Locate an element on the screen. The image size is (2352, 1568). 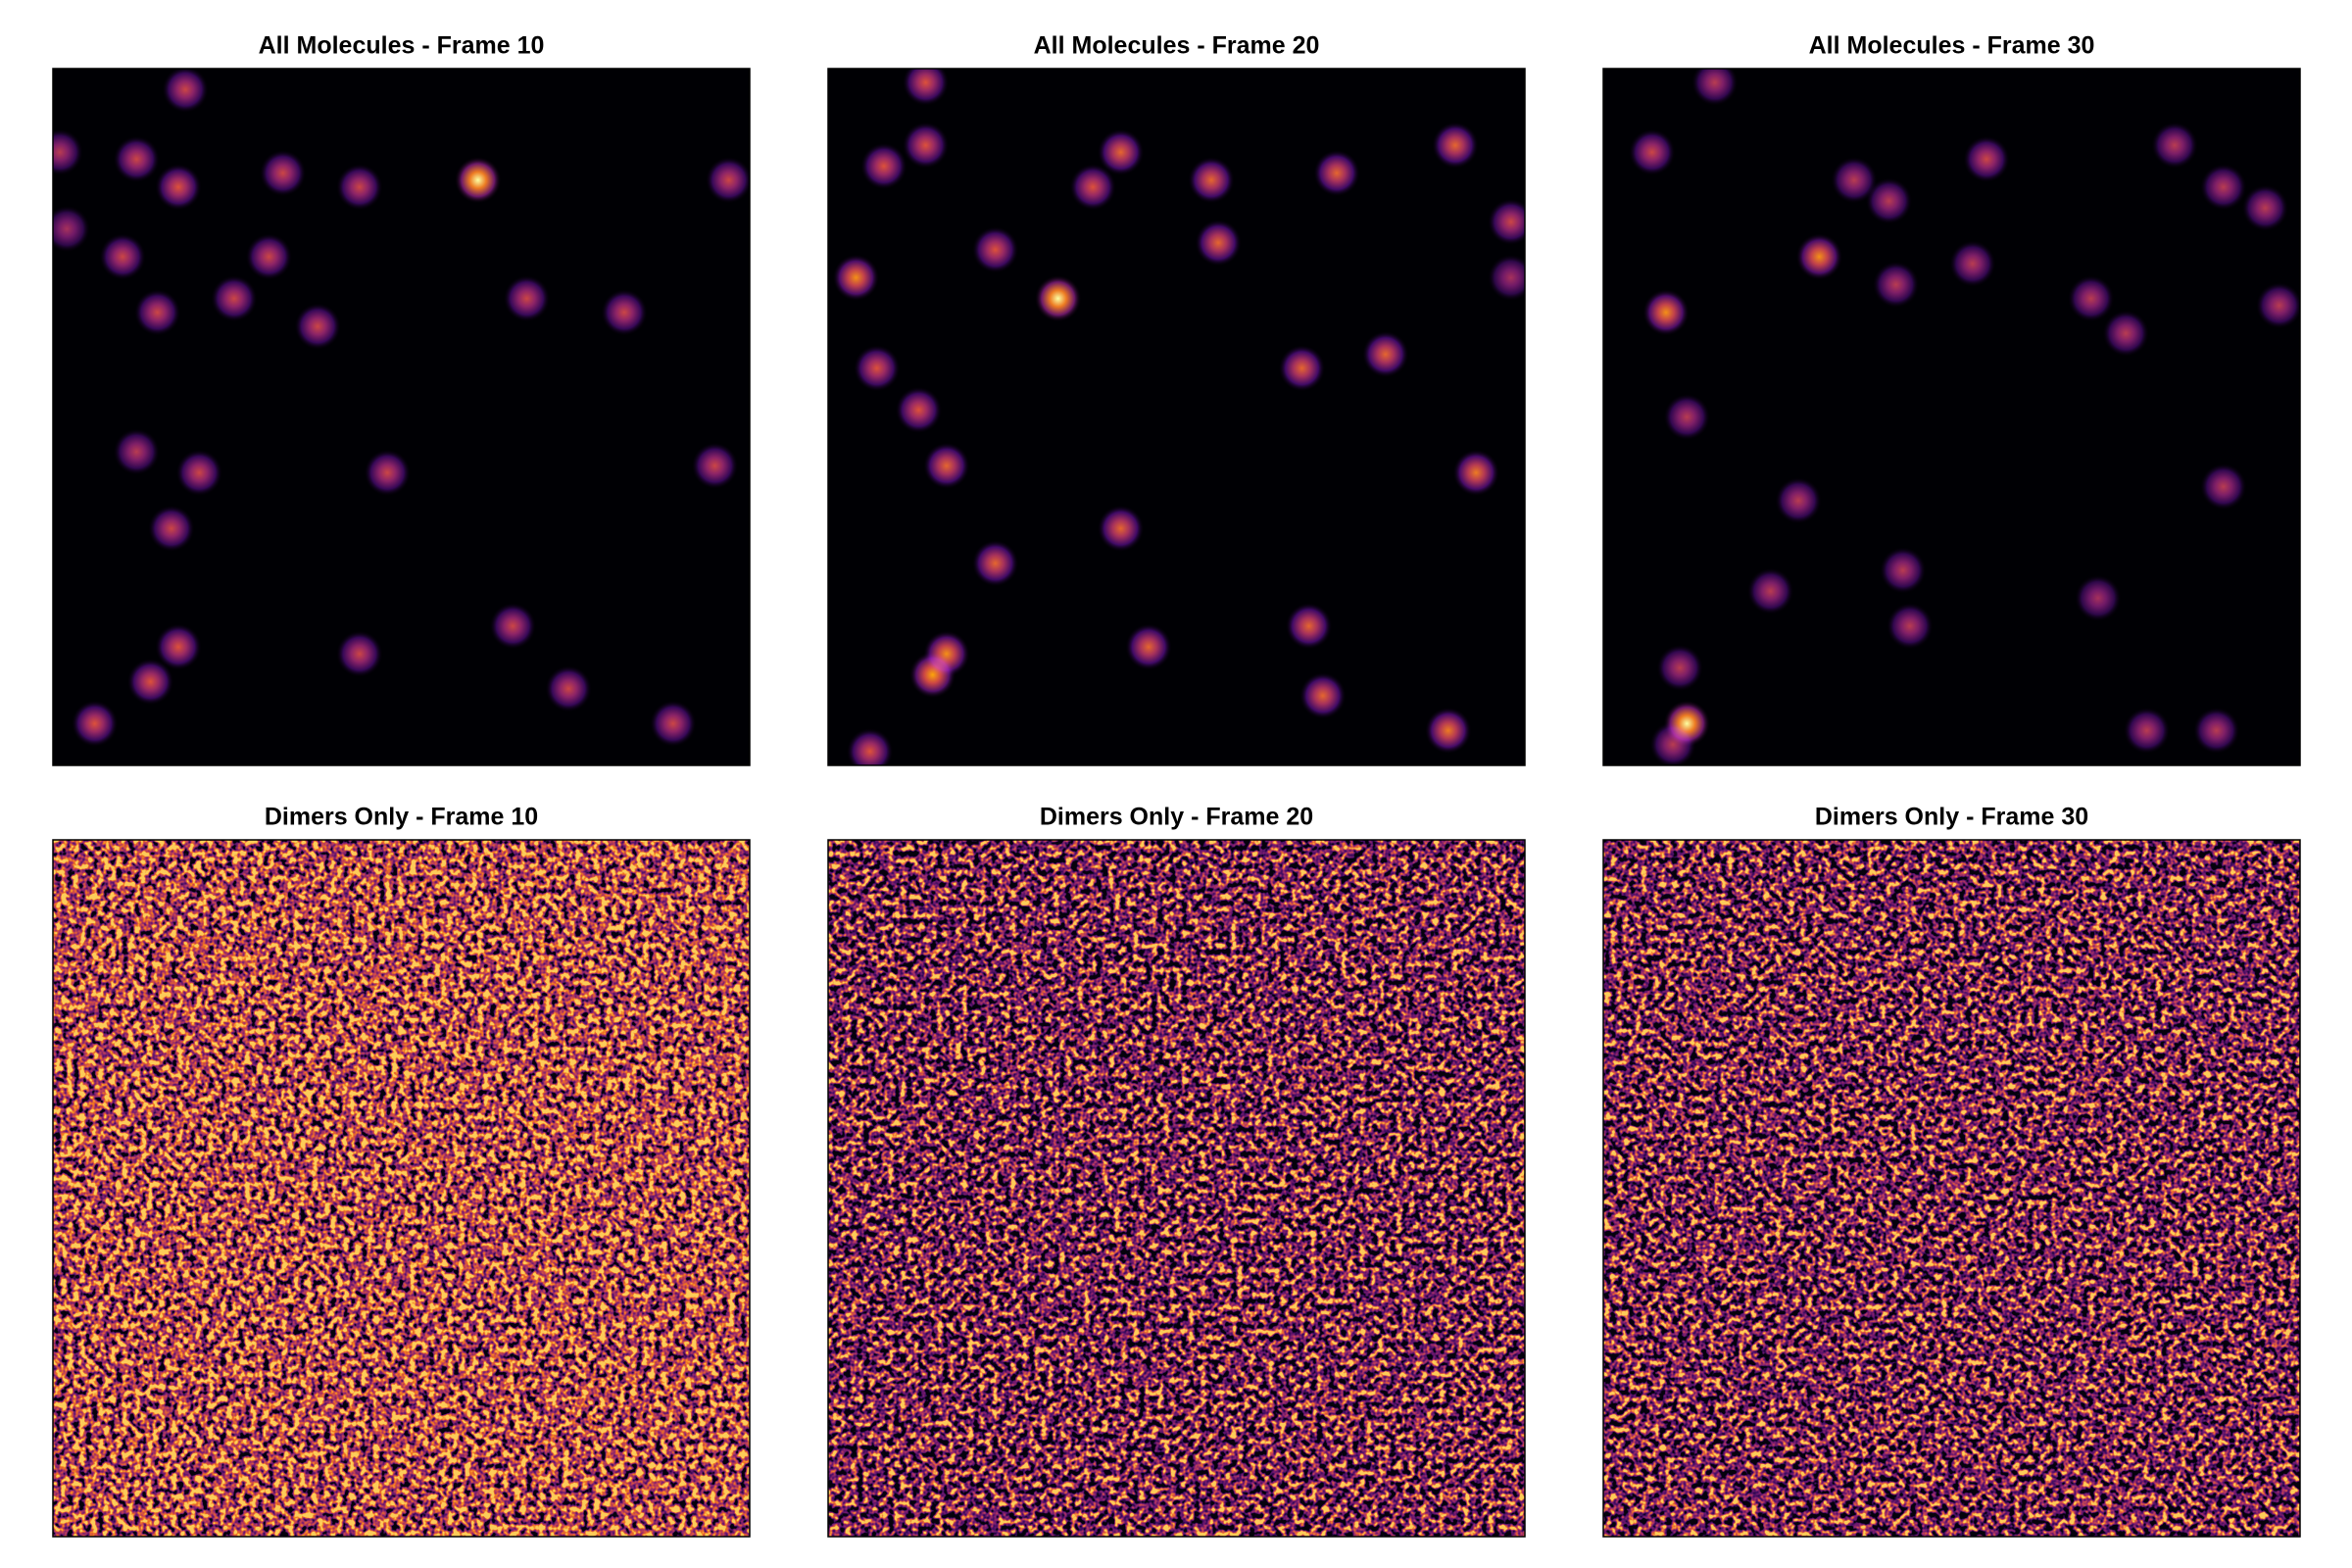
panel: Dimers Only - Frame 30 is located at coordinates (1952, 1171).